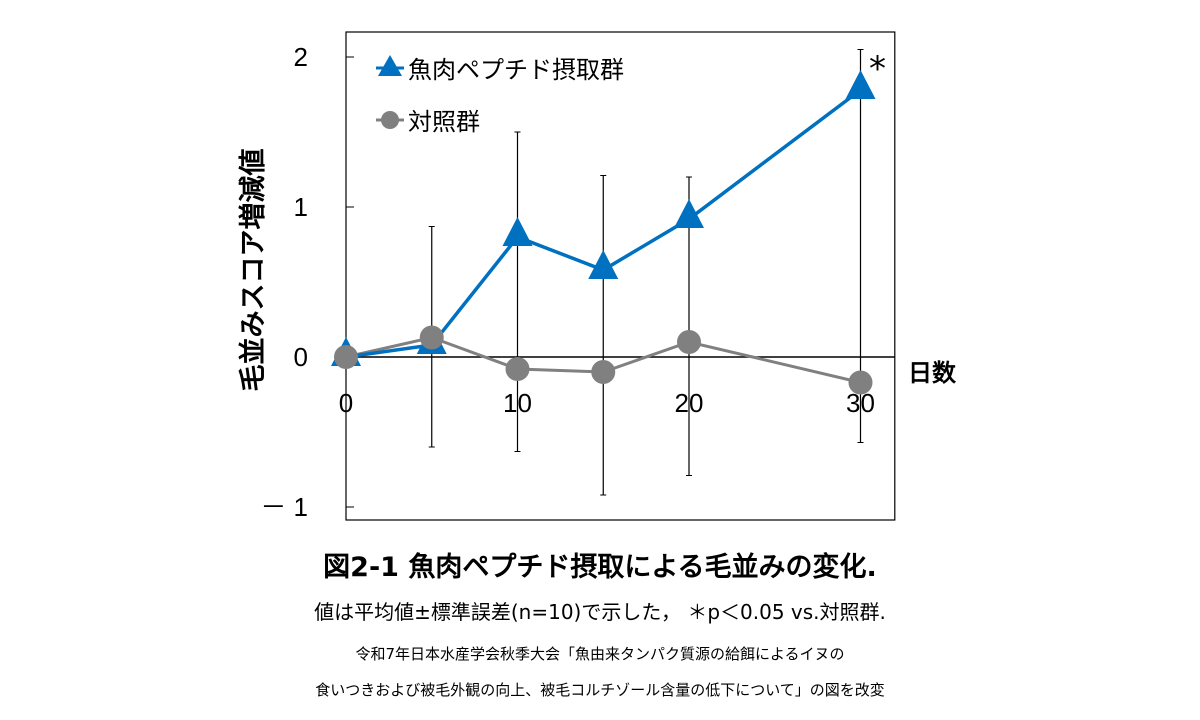  What do you see at coordinates (516, 70) in the screenshot?
I see `legend-label-peptide: 魚肉ペプチド摂取群` at bounding box center [516, 70].